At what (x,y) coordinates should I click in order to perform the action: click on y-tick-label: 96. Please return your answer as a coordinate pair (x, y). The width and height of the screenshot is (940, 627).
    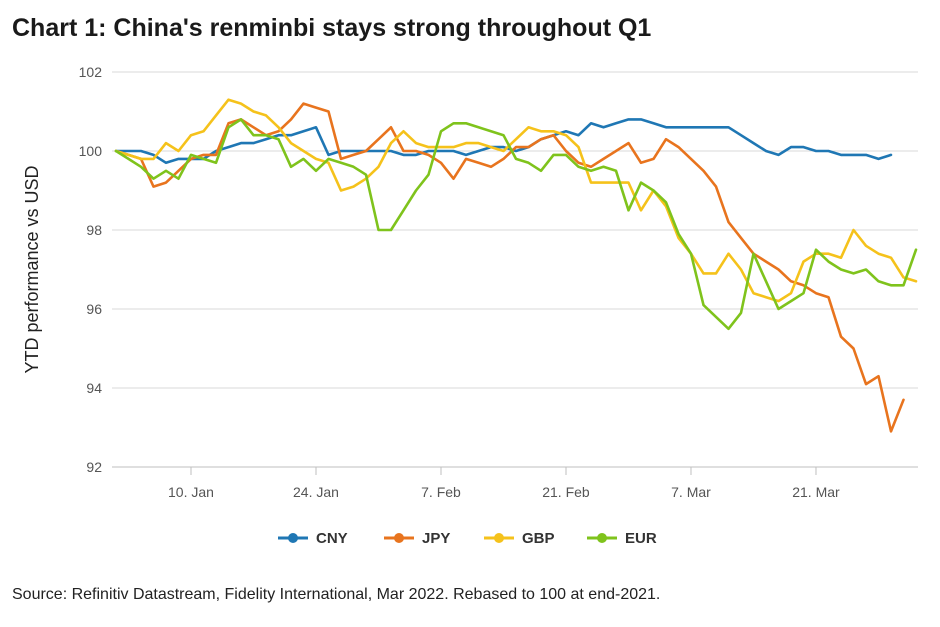
    Looking at the image, I should click on (94, 309).